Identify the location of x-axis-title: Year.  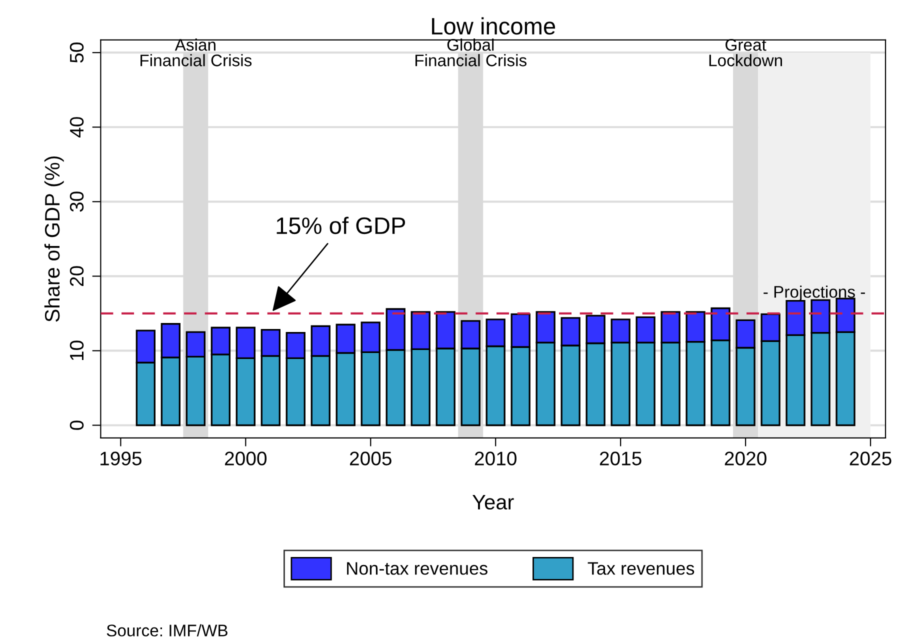
(493, 502).